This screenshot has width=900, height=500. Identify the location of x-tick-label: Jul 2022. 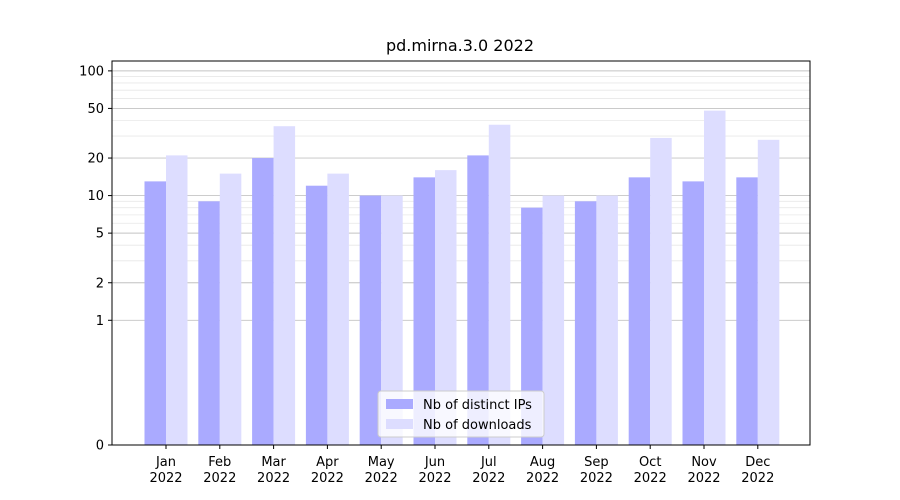
(488, 470).